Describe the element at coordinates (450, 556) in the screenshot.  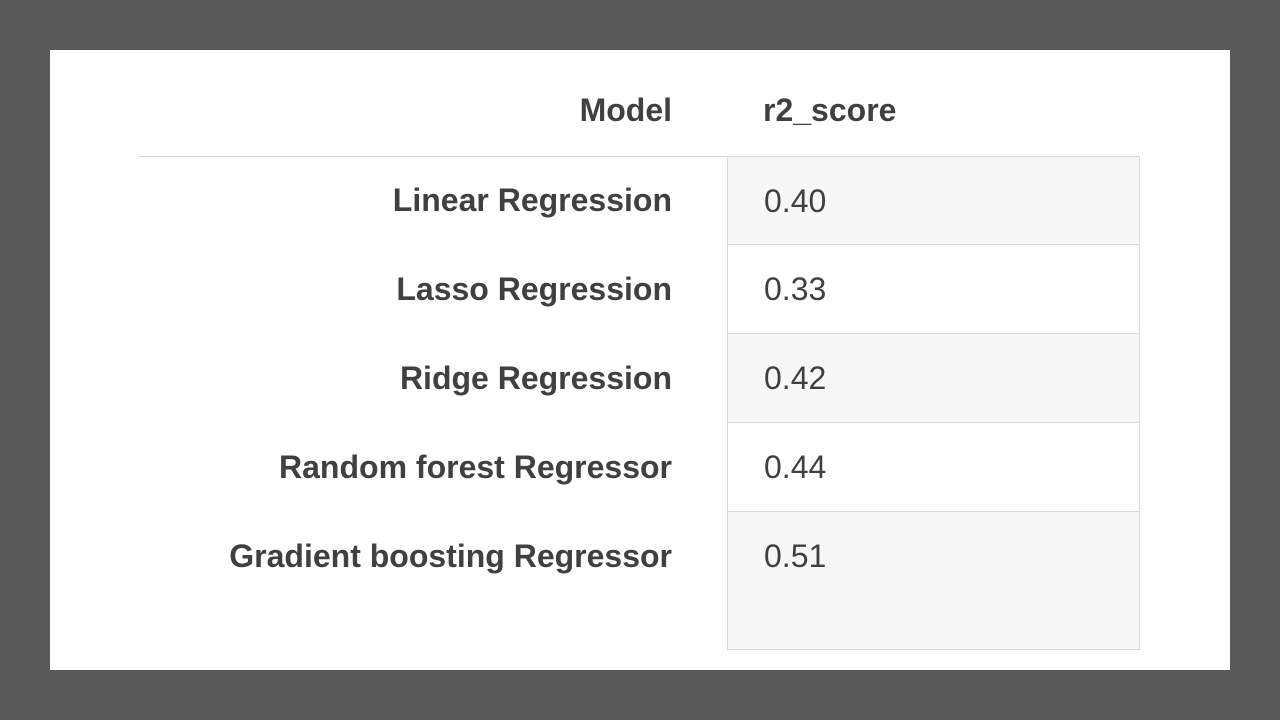
I see `model-name-cell: Gradient boosting Regressor` at that location.